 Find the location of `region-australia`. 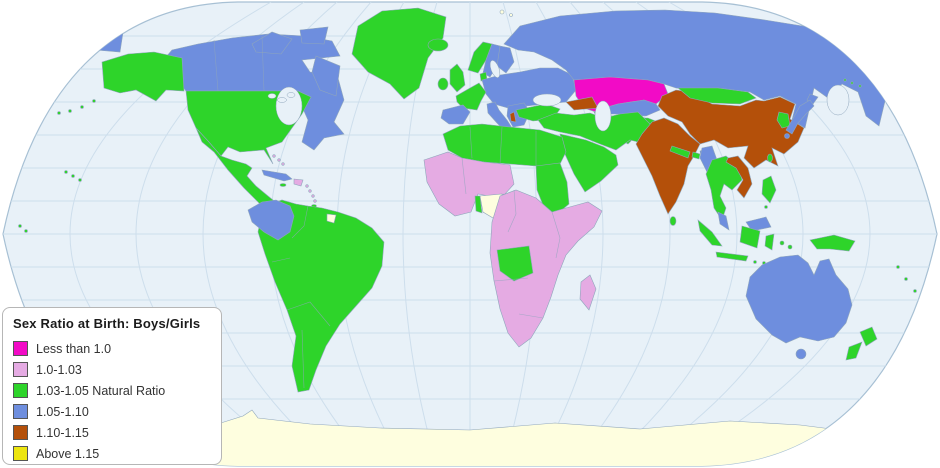

region-australia is located at coordinates (799, 299).